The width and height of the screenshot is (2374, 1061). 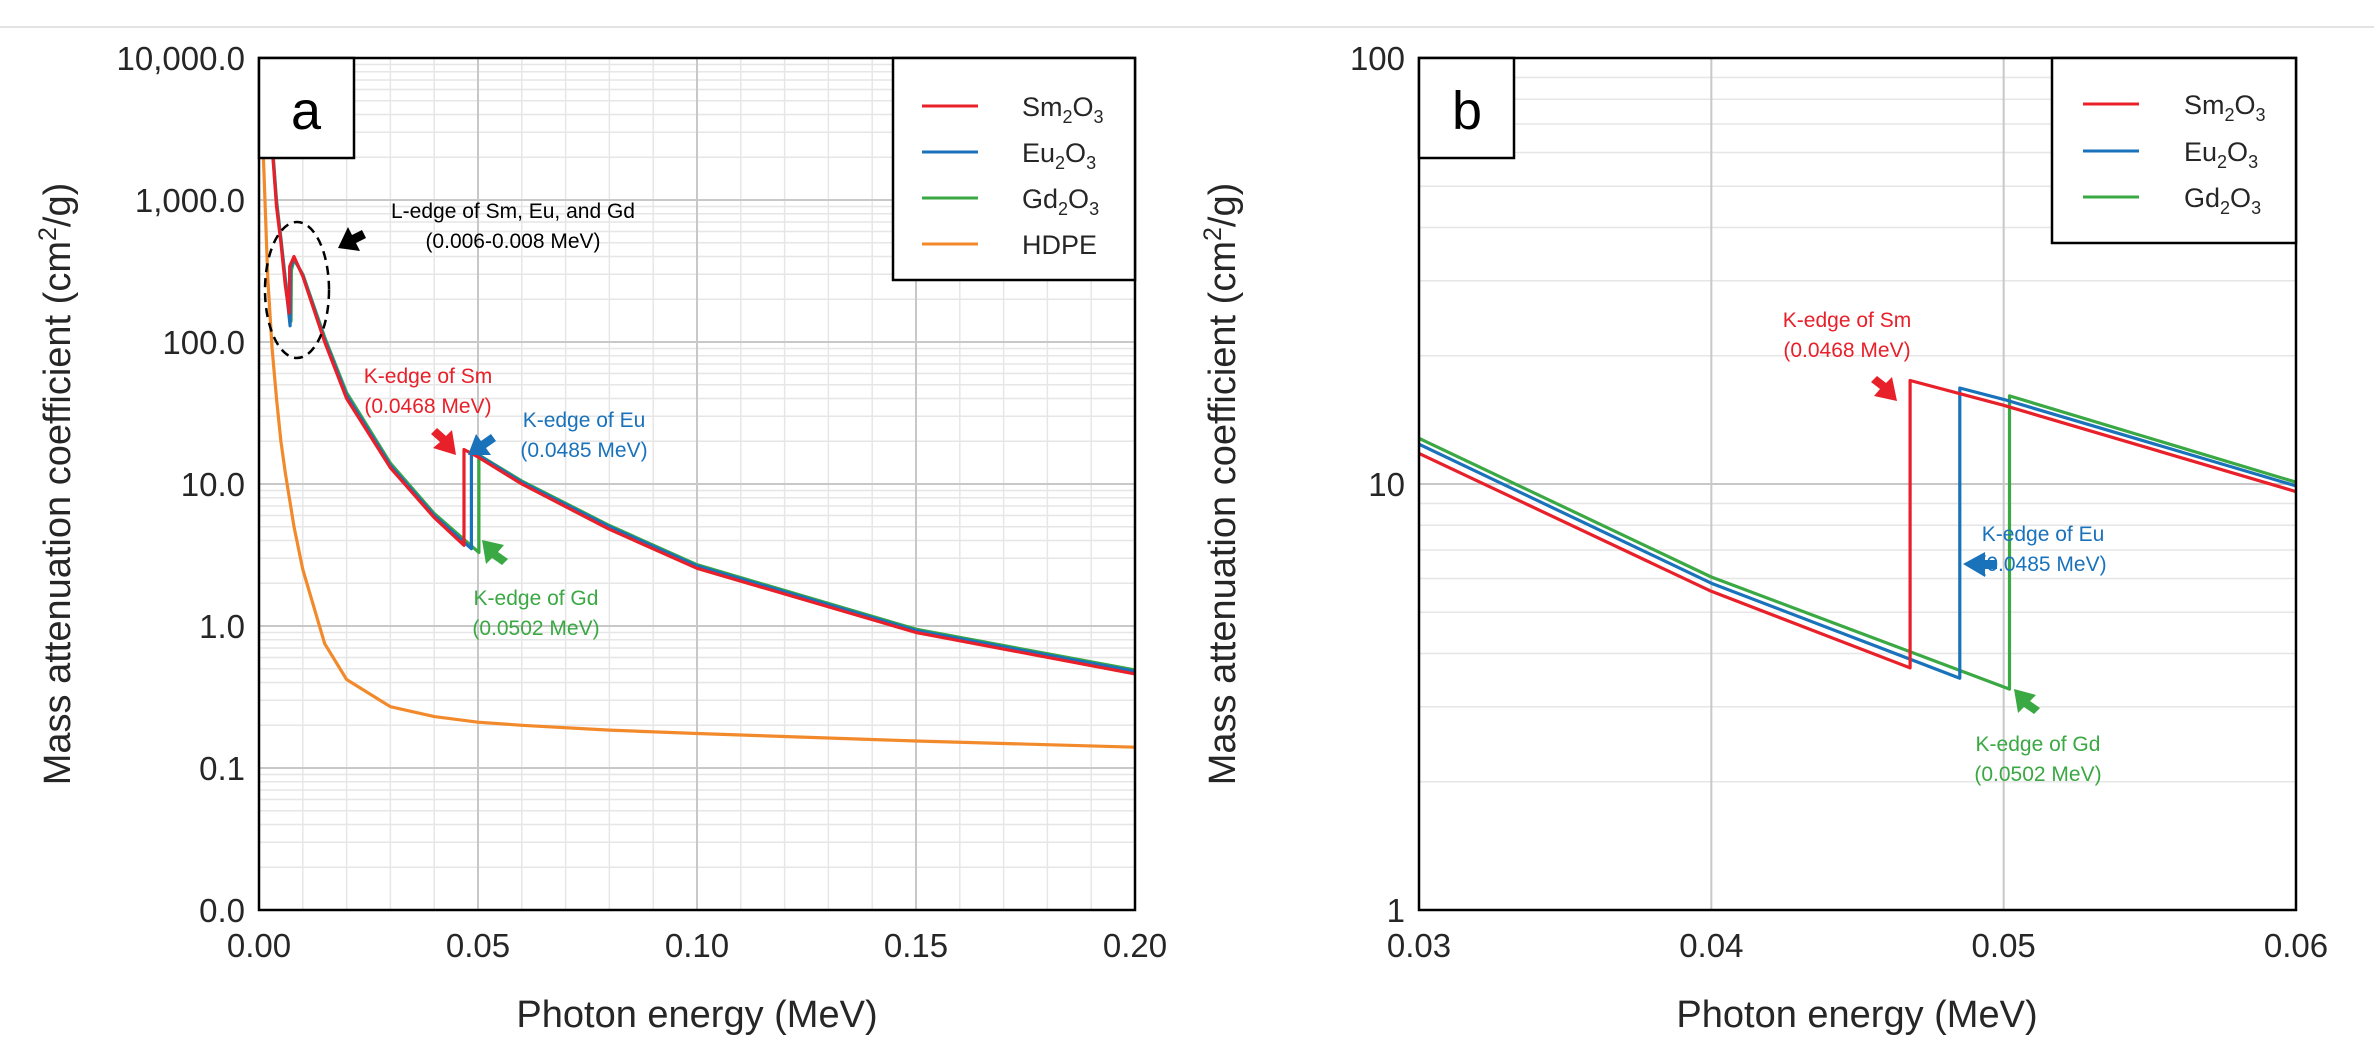 I want to click on x-tick-label-a: 0.05, so click(x=478, y=945).